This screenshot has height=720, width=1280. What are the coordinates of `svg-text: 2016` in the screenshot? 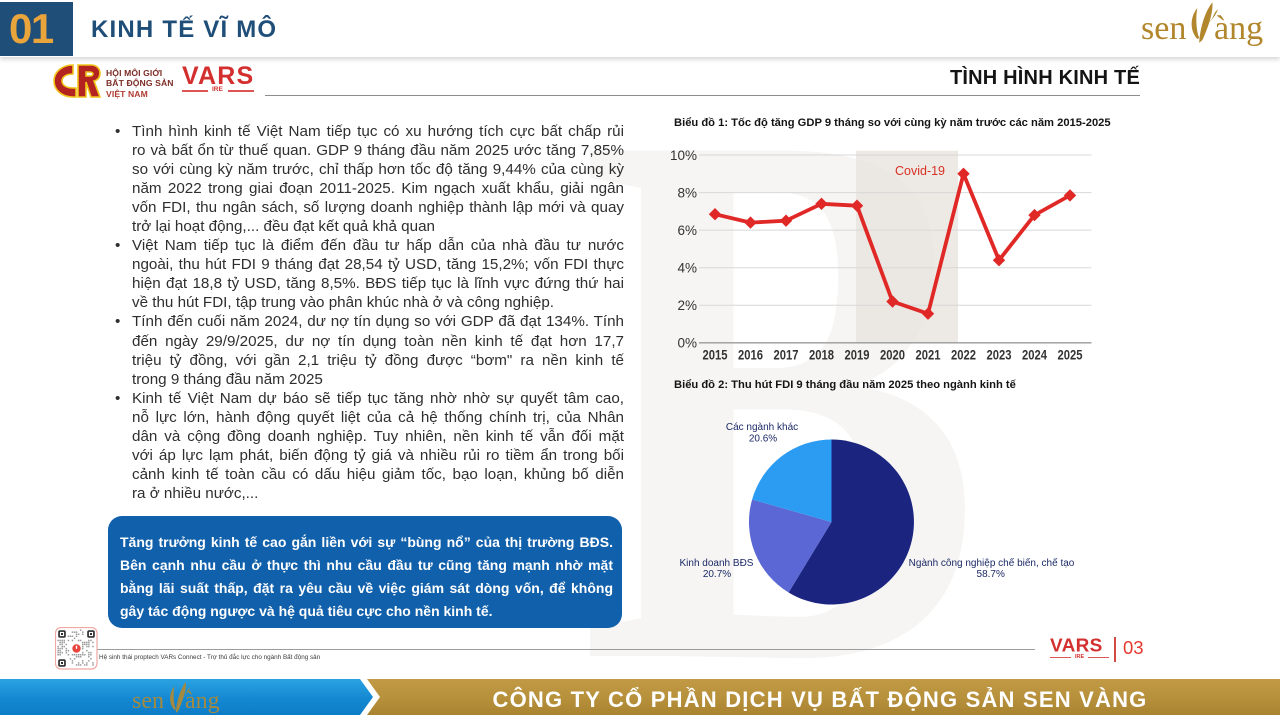 It's located at (750, 355).